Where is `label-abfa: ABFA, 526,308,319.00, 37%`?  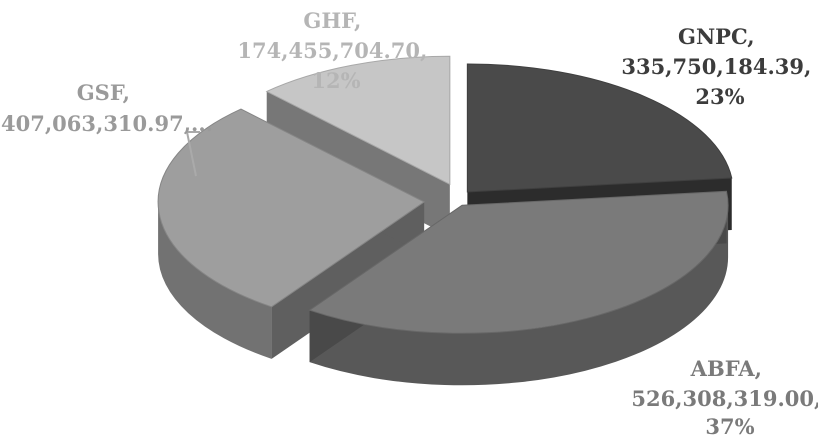 label-abfa: ABFA, 526,308,319.00, 37% is located at coordinates (724, 397).